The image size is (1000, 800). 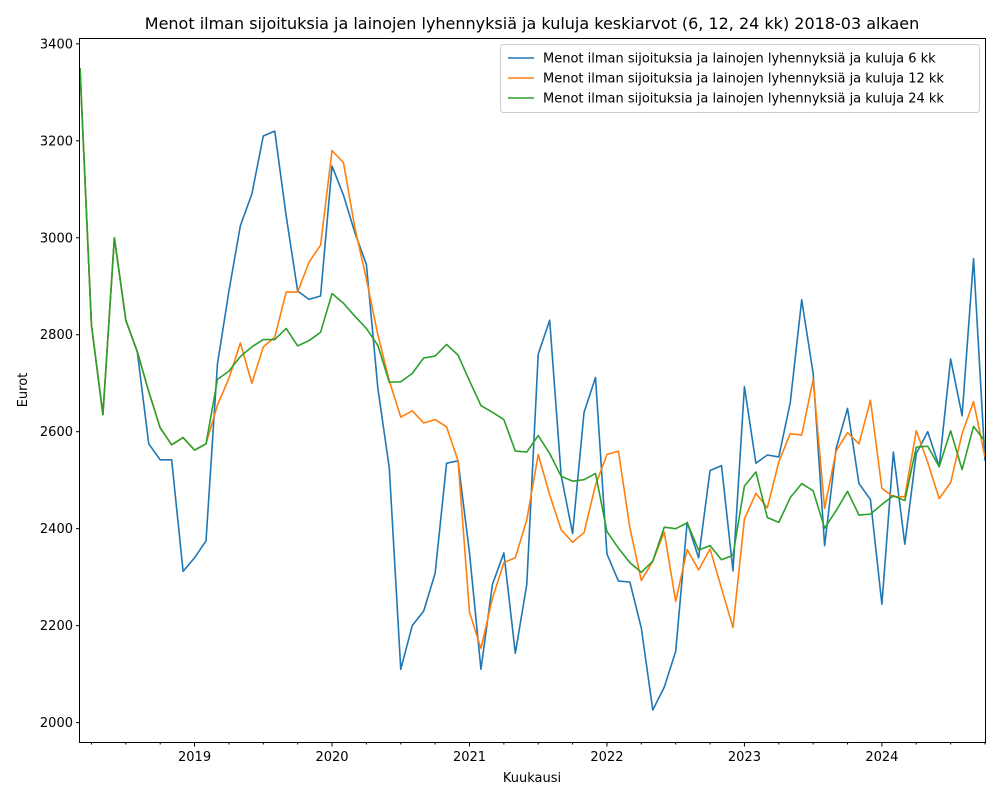 What do you see at coordinates (56, 141) in the screenshot?
I see `y-tick-label-3200: 3200` at bounding box center [56, 141].